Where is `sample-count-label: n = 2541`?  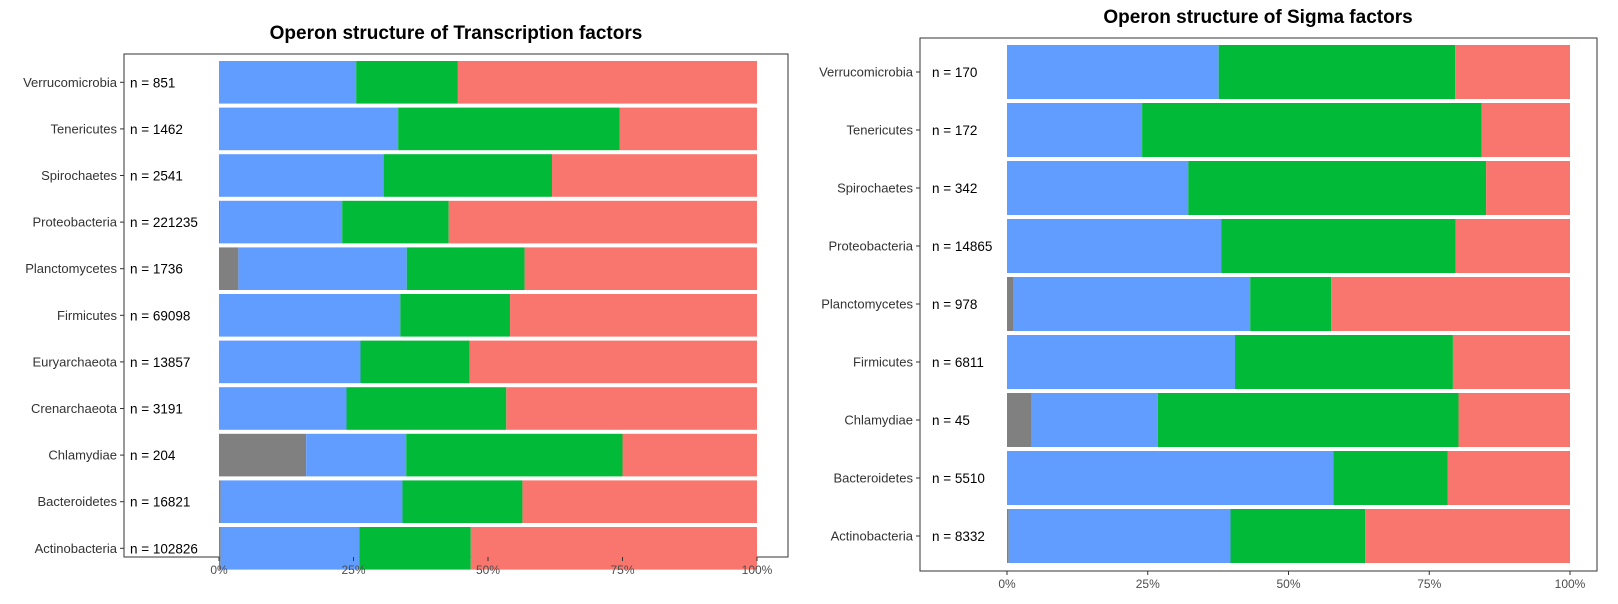 sample-count-label: n = 2541 is located at coordinates (156, 176).